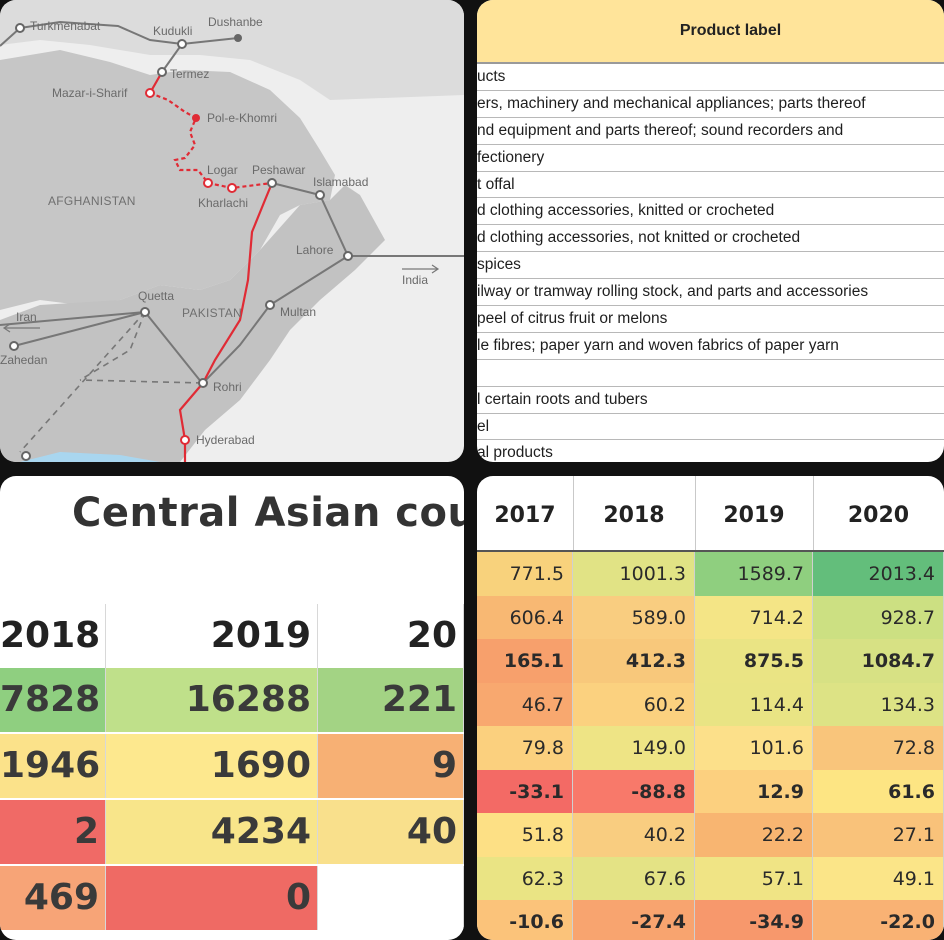 The height and width of the screenshot is (940, 944). I want to click on table-row: 46.7 60.2 114.4 134.3, so click(710, 705).